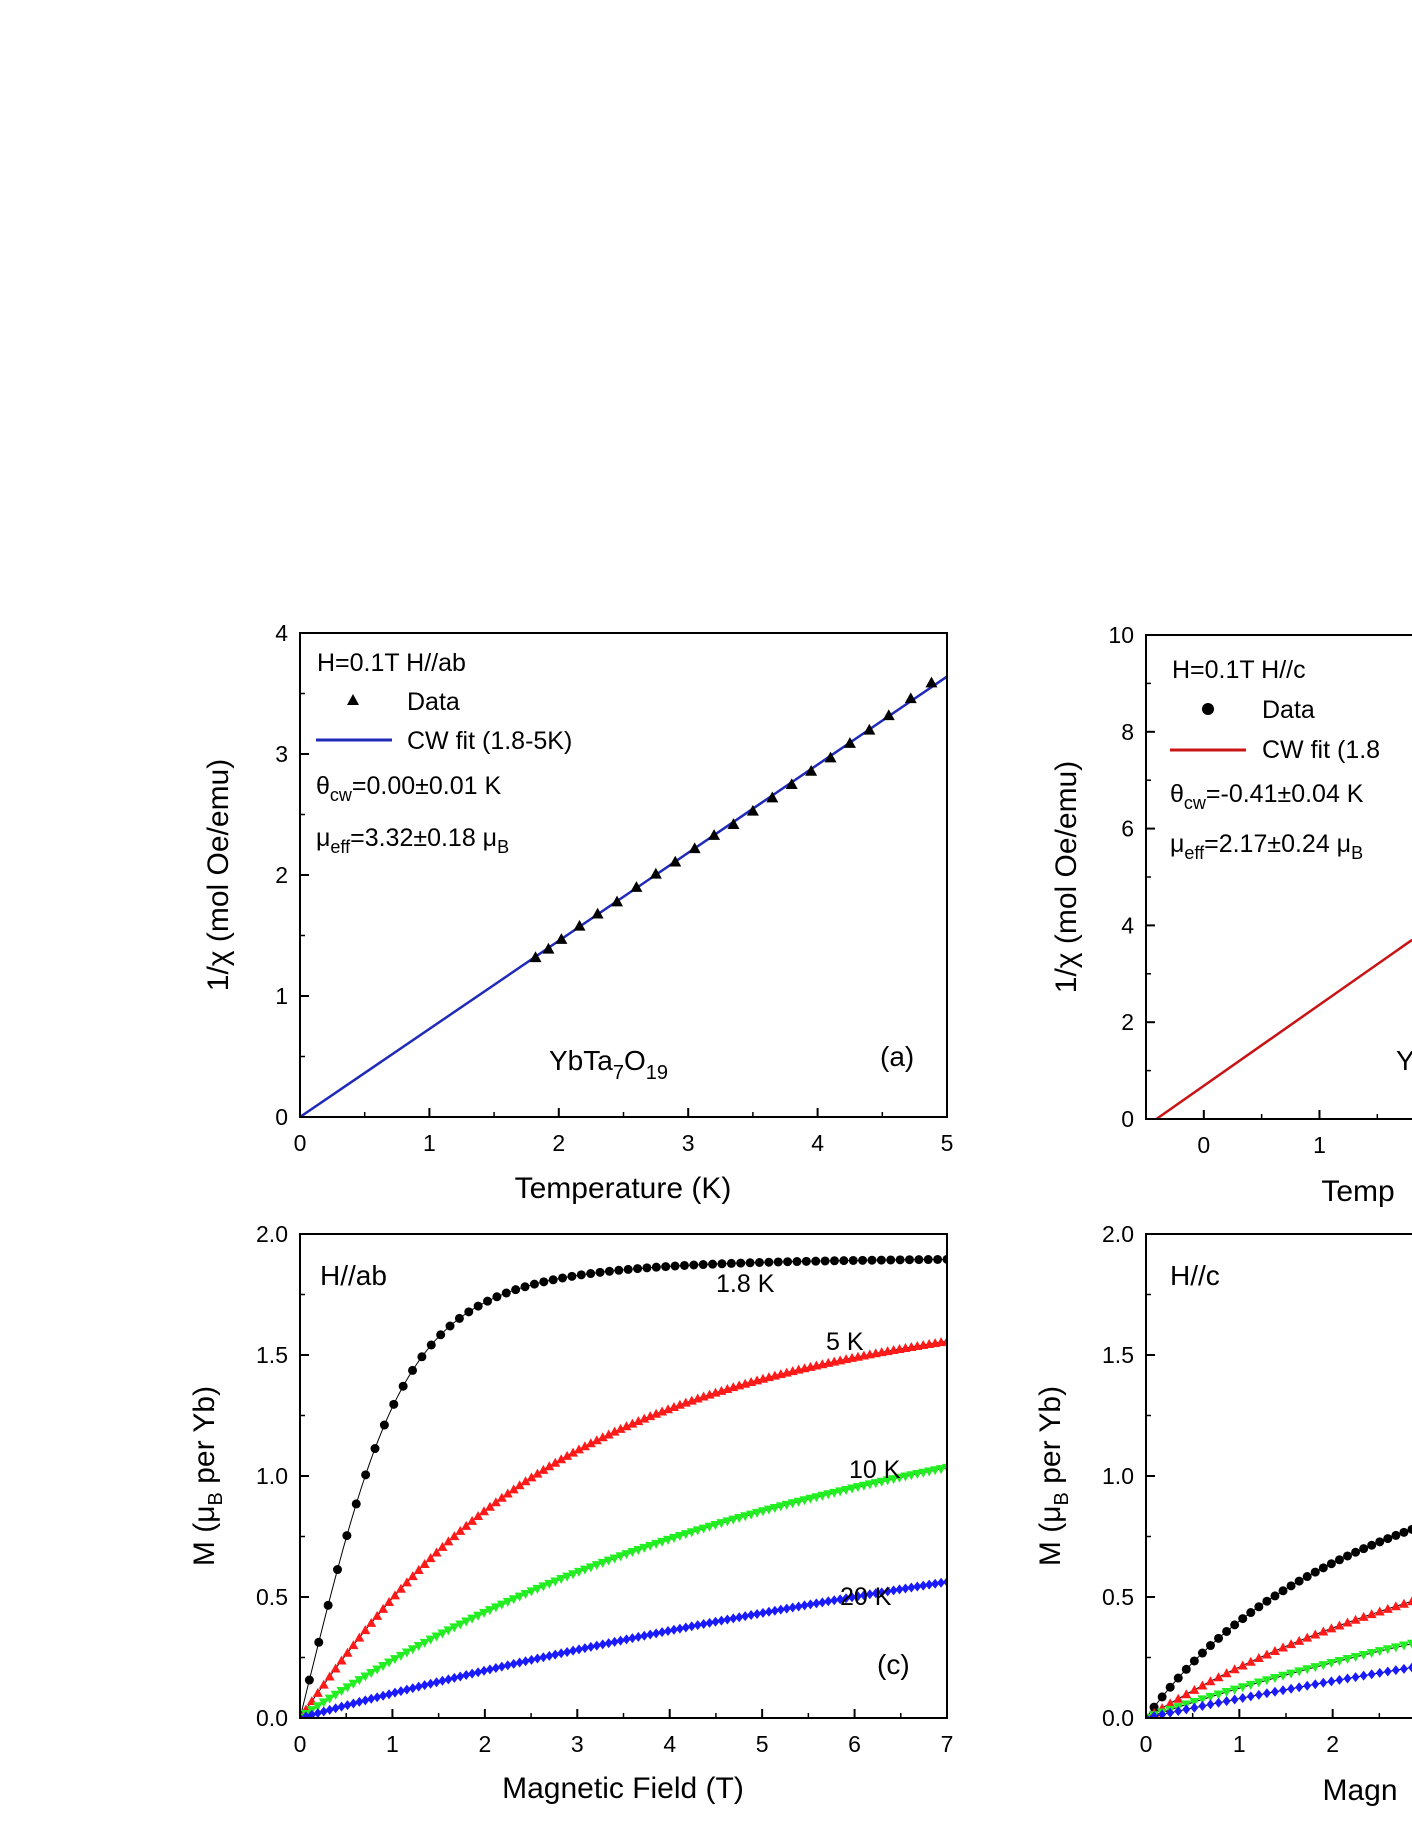 Image resolution: width=1412 pixels, height=1827 pixels. What do you see at coordinates (1118, 1718) in the screenshot?
I see `panel-d-ytick-label-0: 0.0` at bounding box center [1118, 1718].